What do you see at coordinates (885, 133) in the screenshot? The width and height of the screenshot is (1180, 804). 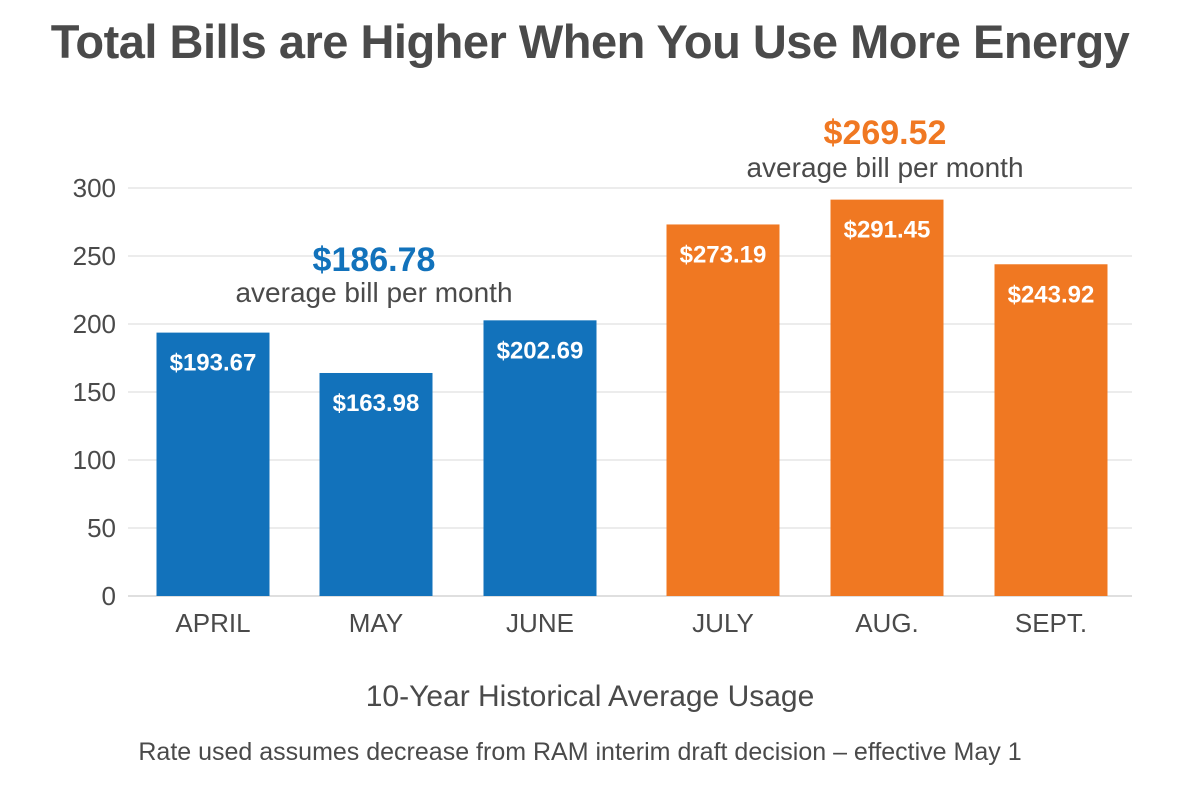 I see `annotation-value: $269.52` at bounding box center [885, 133].